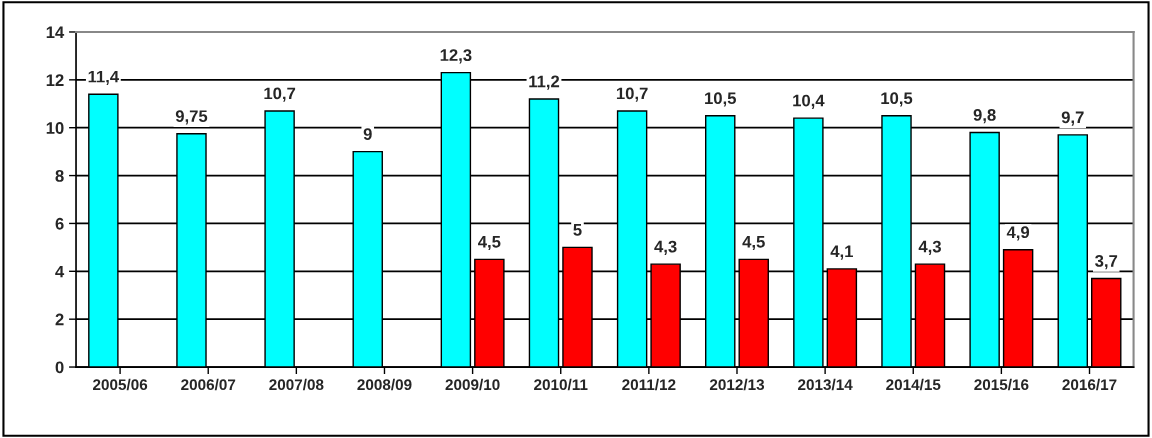  I want to click on data-label: 9,75, so click(191, 117).